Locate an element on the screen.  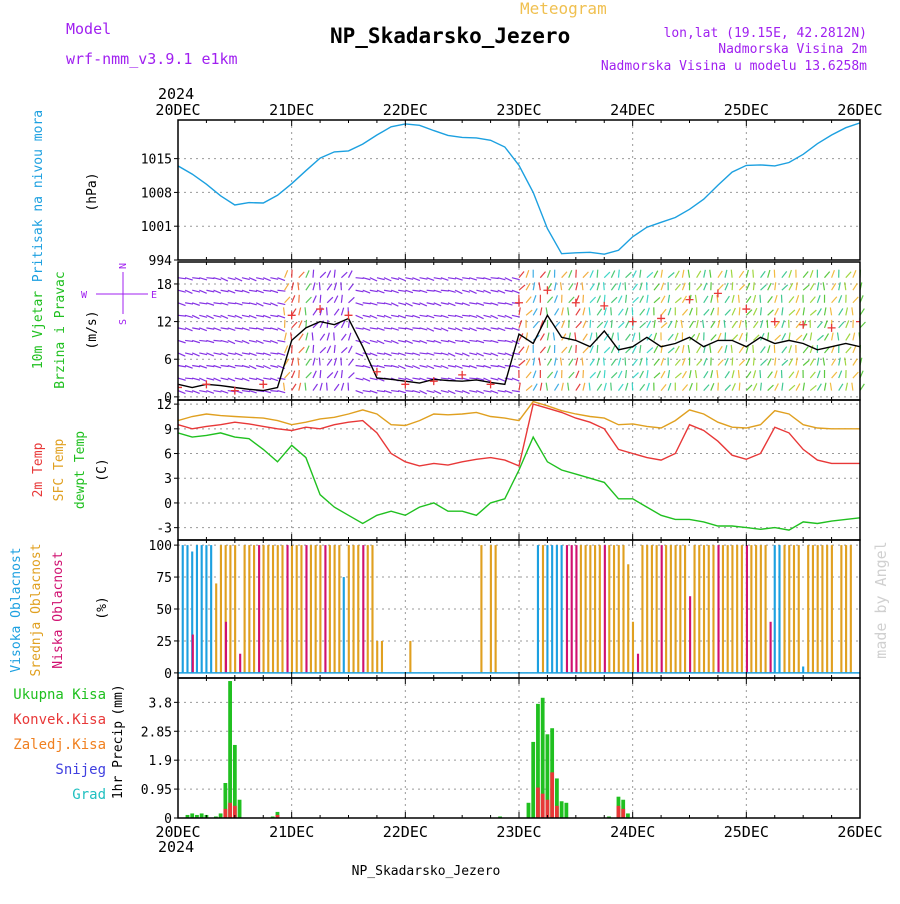
temp-ylabel-sfc: SFC Temp is located at coordinates (59, 470).